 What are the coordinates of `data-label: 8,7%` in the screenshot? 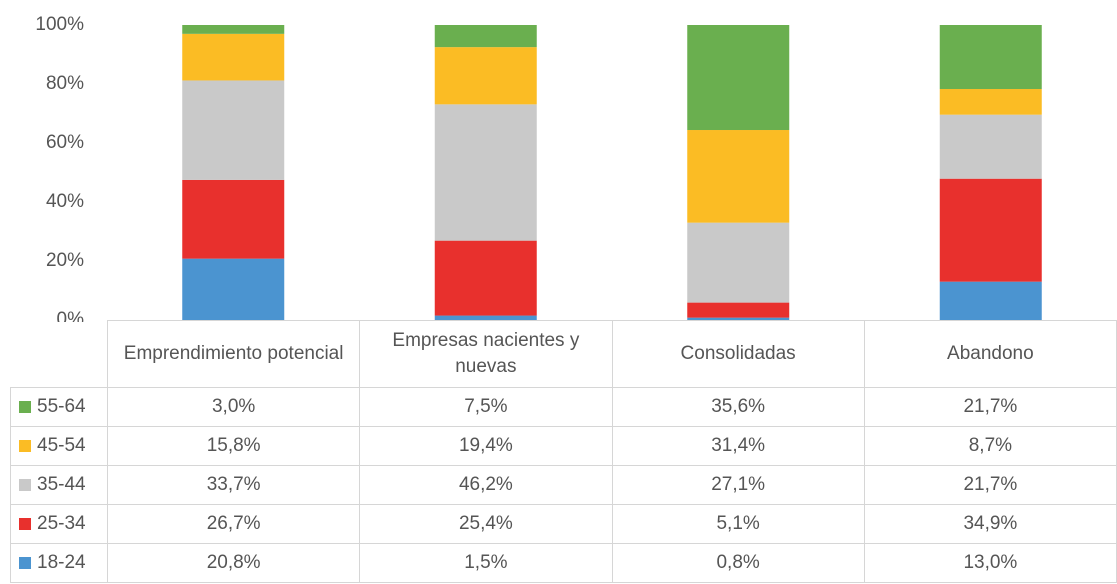 It's located at (990, 446).